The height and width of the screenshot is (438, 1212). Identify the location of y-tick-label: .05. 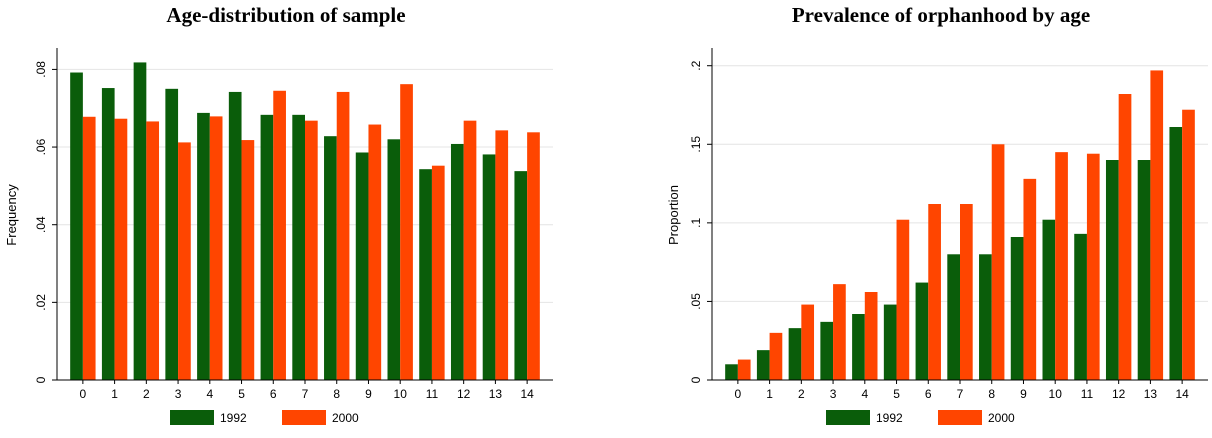
(696, 301).